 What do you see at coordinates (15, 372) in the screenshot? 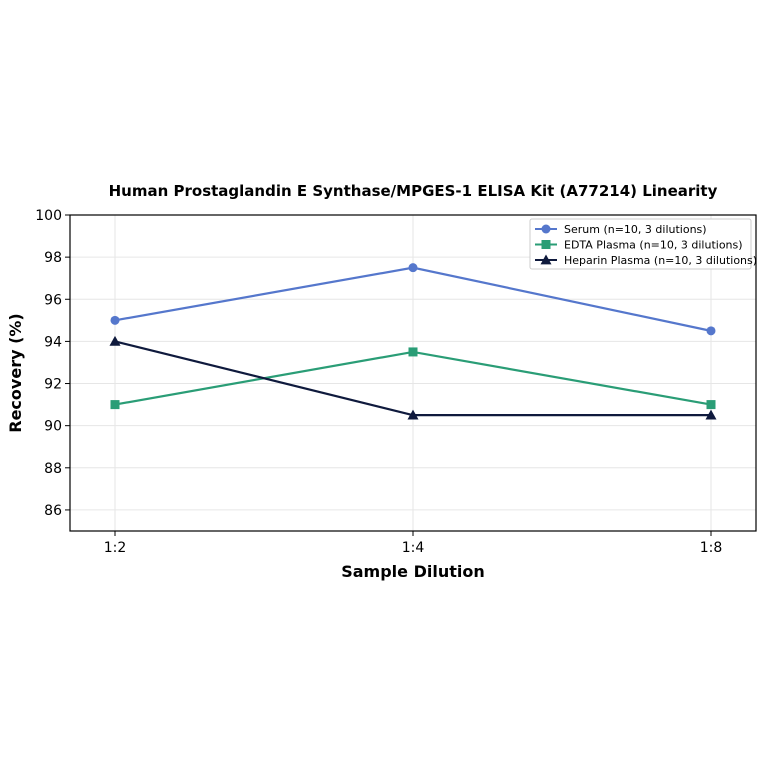
I see `y-axis-label: Recovery (%)` at bounding box center [15, 372].